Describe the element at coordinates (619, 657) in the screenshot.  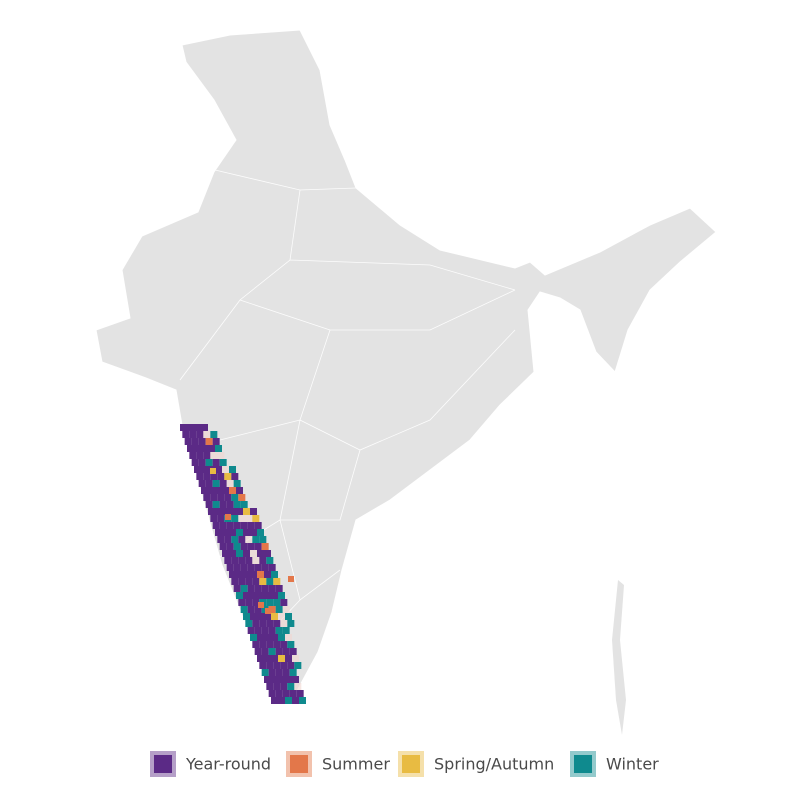
I see `island-outline` at that location.